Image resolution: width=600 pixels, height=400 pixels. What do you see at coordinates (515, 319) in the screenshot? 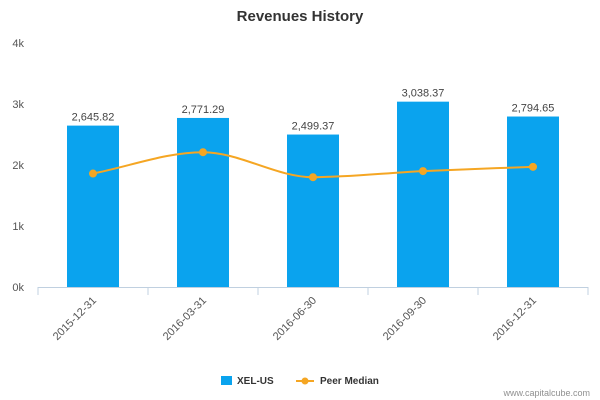
I see `x-tick-label: 2016-12-31` at bounding box center [515, 319].